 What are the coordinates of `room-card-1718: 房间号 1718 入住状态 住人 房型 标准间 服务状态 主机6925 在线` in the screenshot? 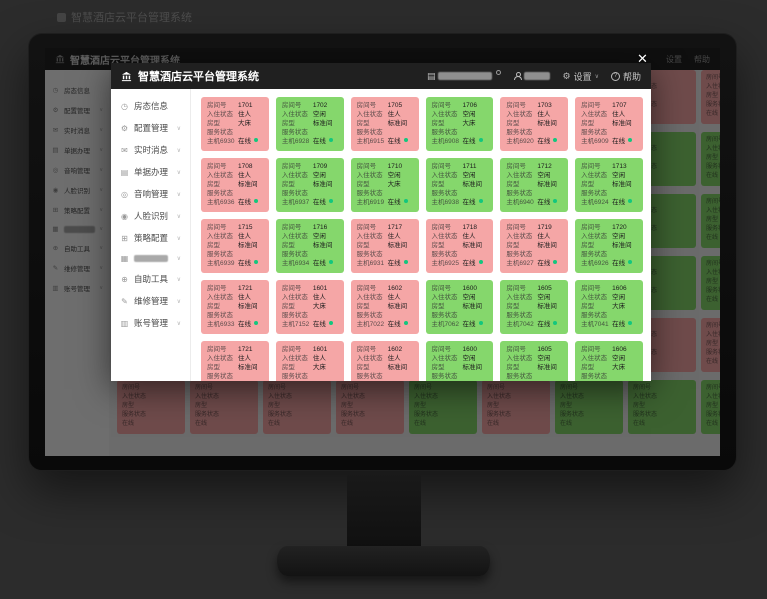 It's located at (459, 246).